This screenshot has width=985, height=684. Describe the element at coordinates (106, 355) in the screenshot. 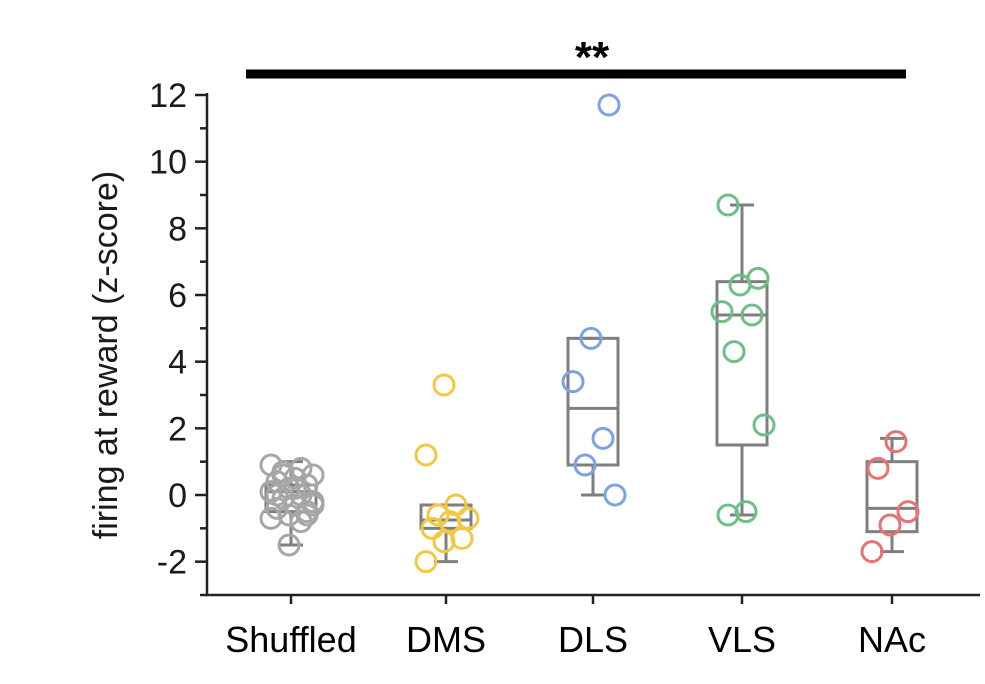

I see `y-axis-title: firing at reward (z-score)` at that location.